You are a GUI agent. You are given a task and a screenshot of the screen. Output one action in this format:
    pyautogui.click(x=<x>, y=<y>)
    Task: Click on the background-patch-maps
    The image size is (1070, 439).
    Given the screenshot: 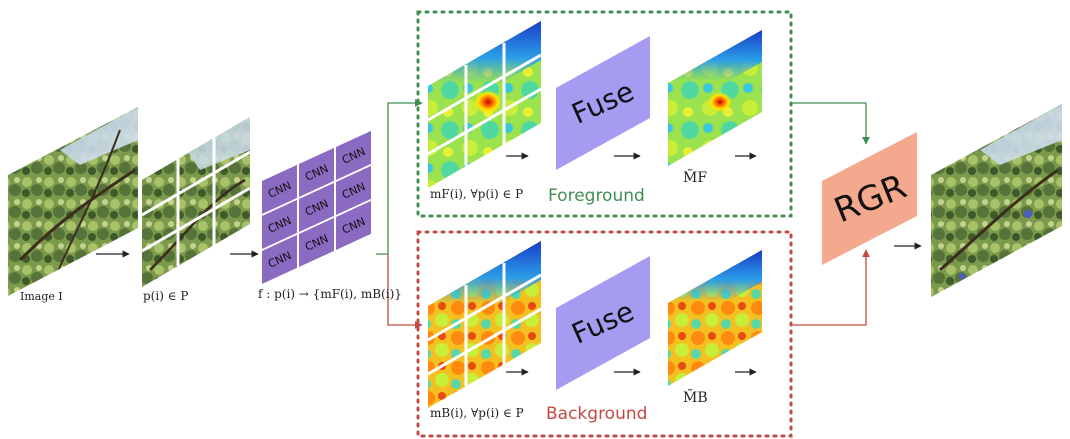 What is the action you would take?
    pyautogui.click(x=484, y=324)
    